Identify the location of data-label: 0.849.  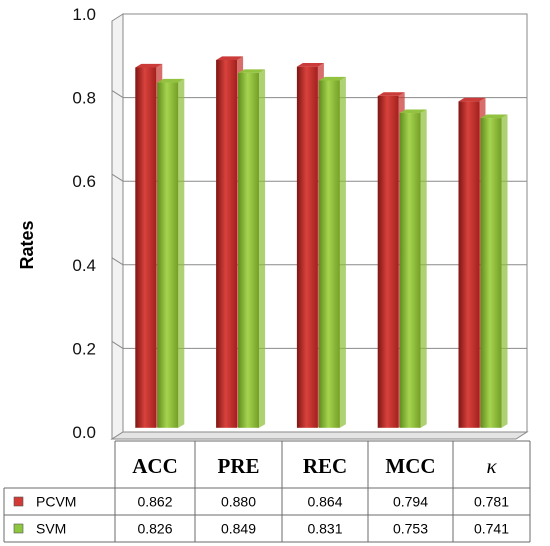
(238, 529).